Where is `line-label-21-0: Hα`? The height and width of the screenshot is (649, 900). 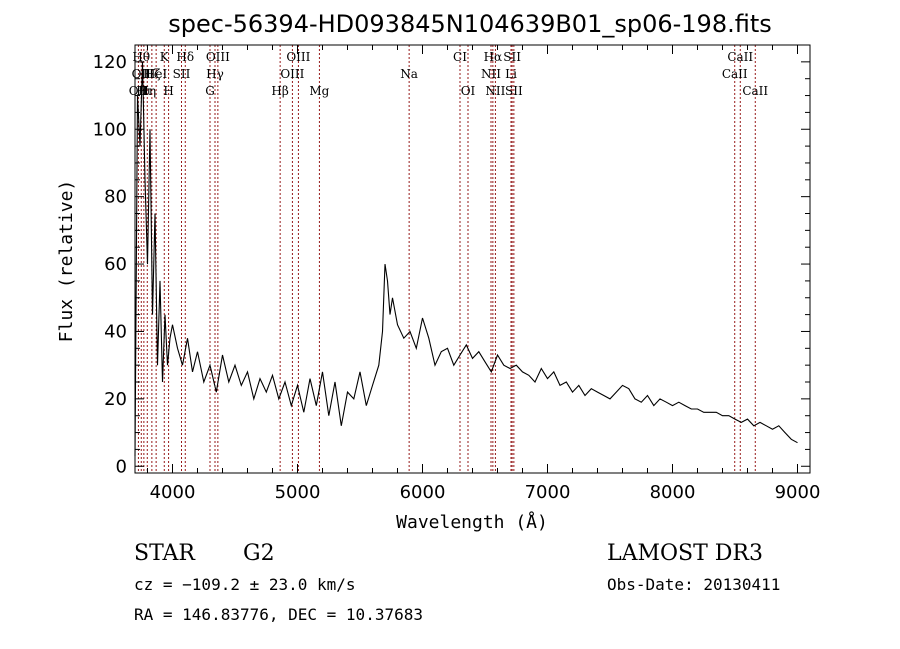 line-label-21-0: Hα is located at coordinates (493, 57).